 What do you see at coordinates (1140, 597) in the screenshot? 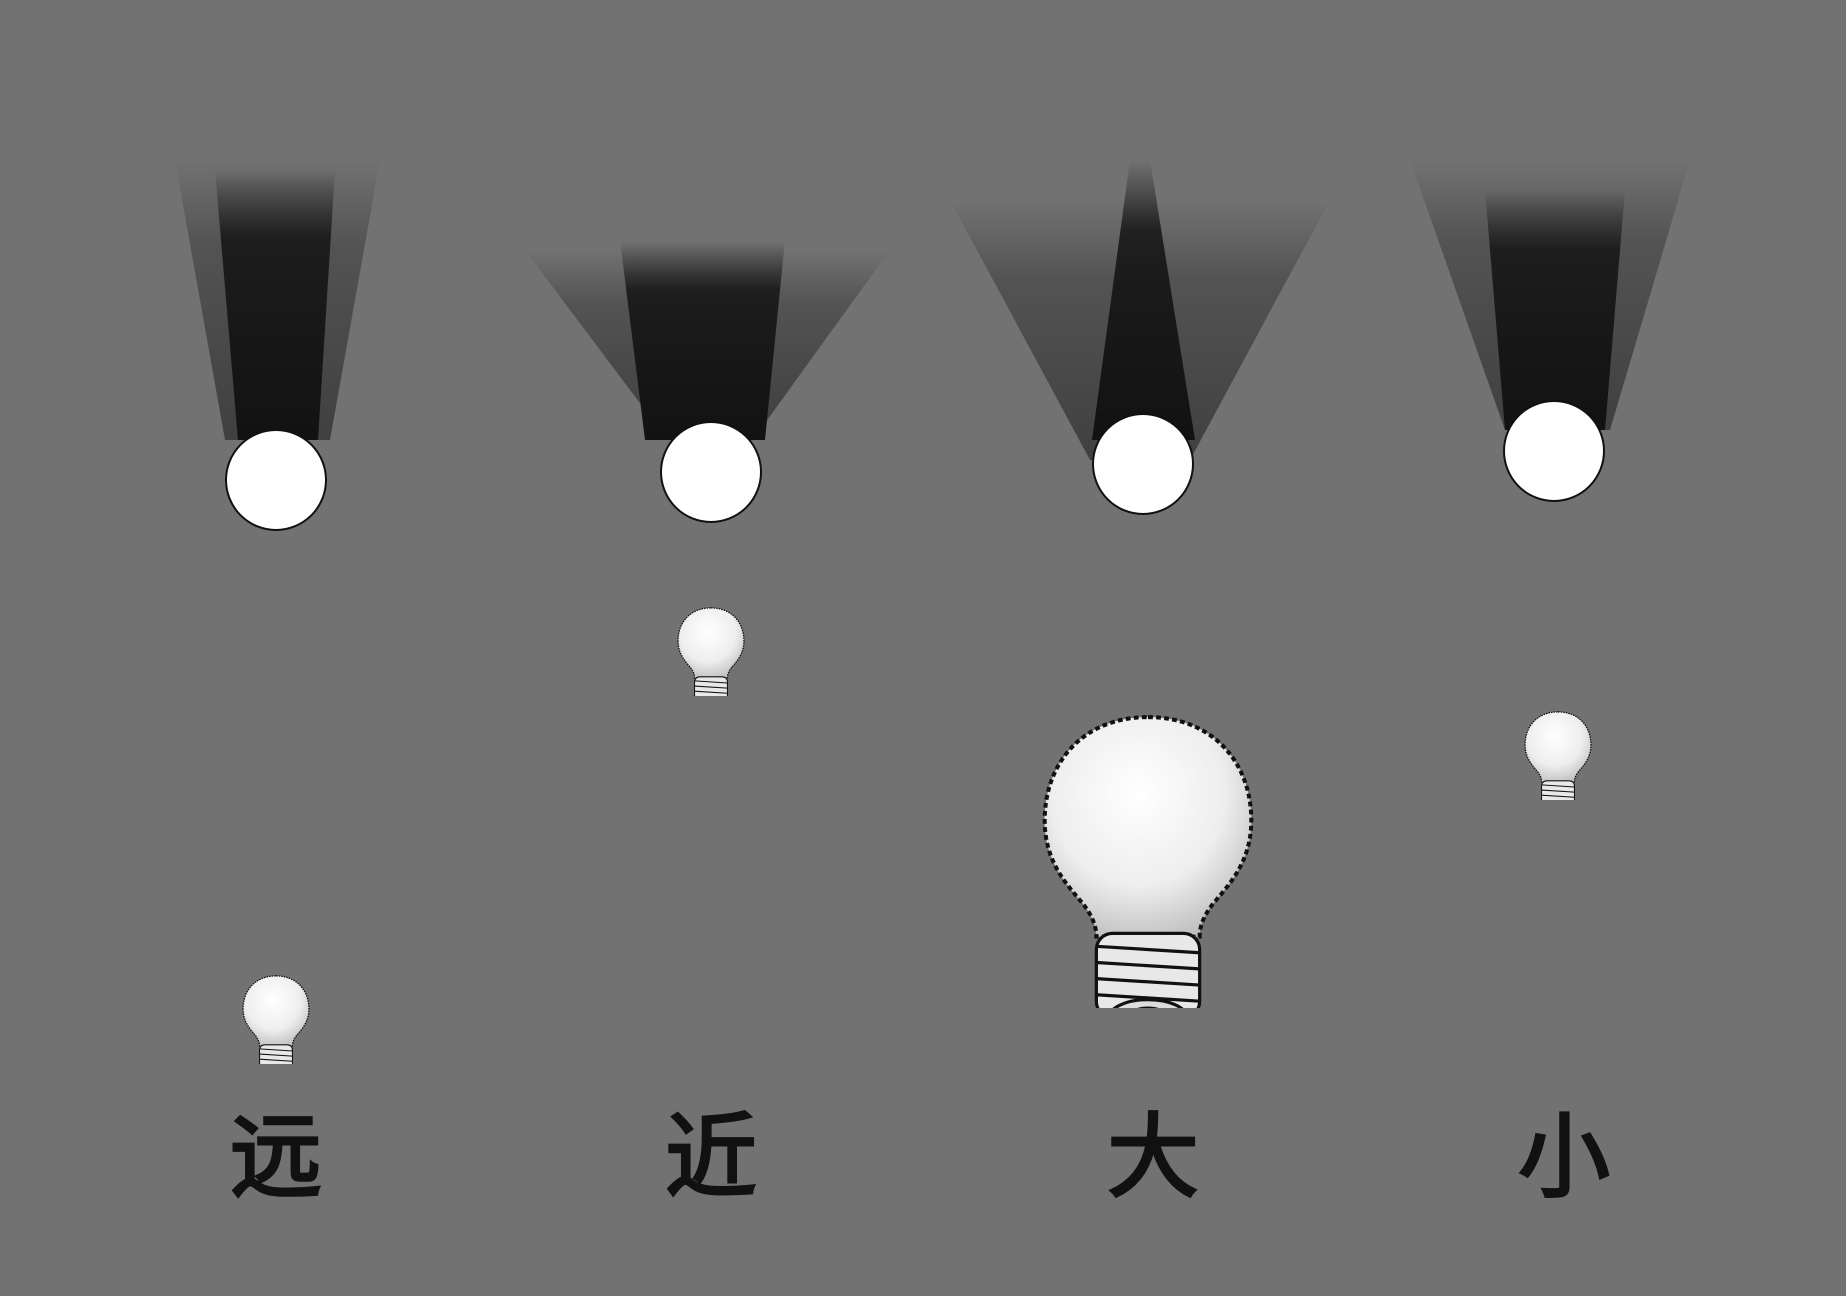
I see `panel-large` at bounding box center [1140, 597].